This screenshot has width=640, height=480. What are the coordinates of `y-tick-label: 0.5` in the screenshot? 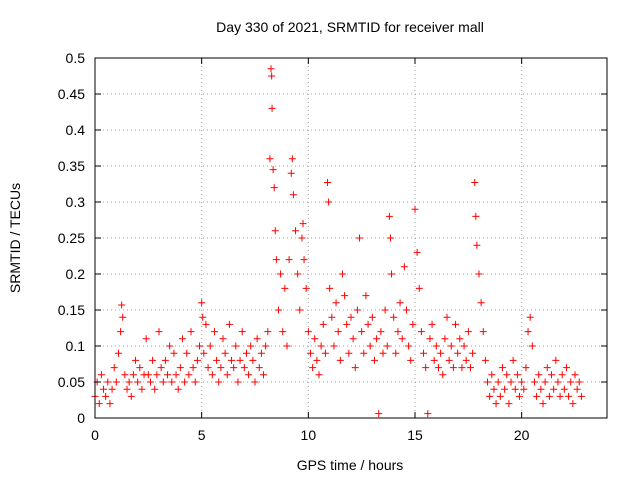 It's located at (76, 58).